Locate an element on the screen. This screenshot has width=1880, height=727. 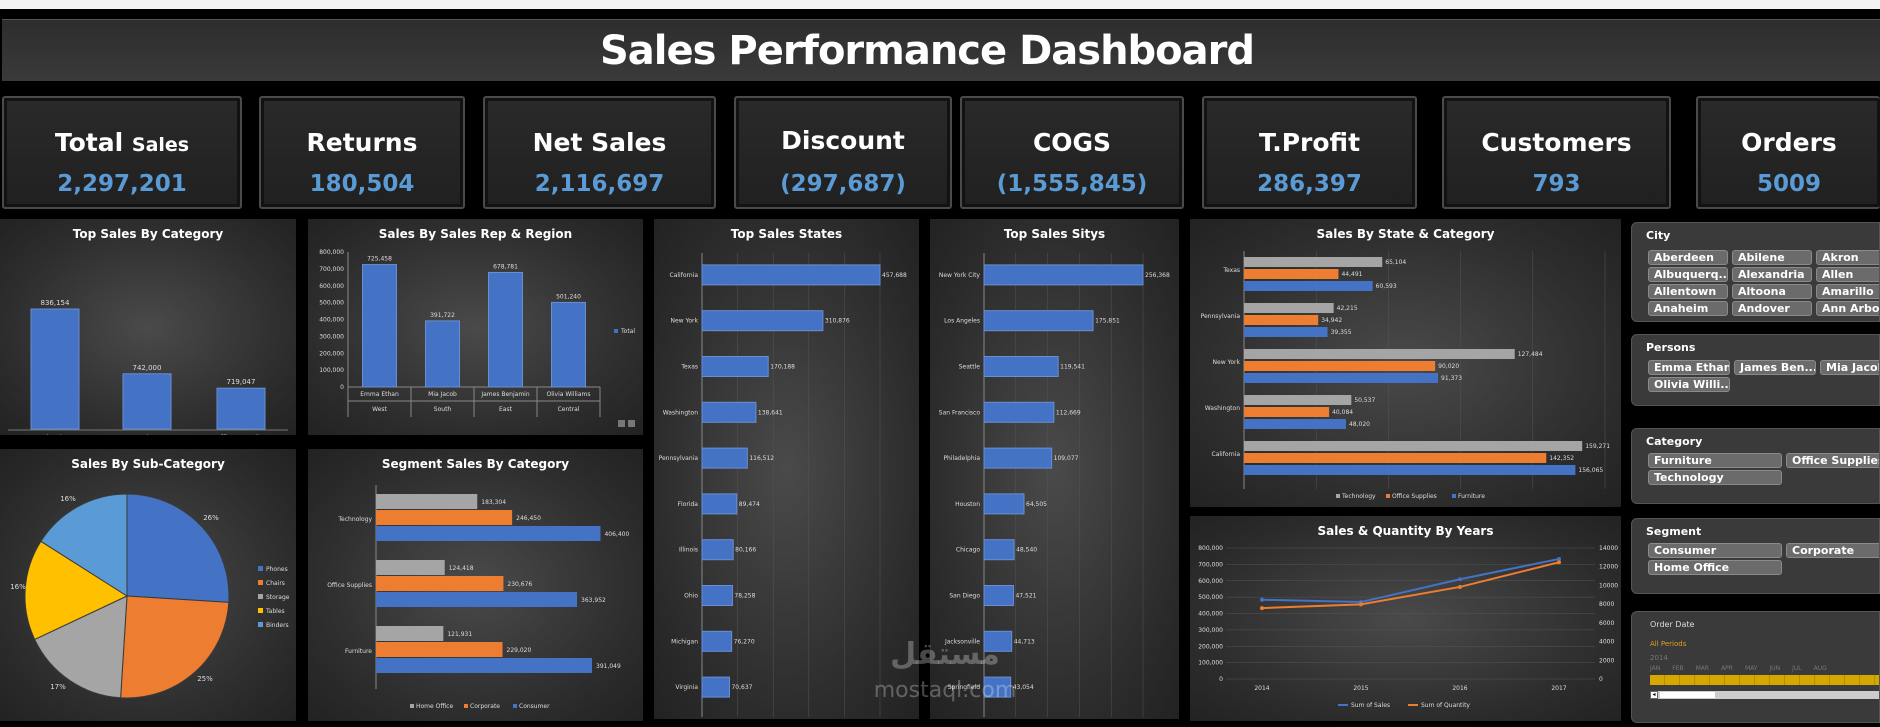
data-label: 256,368 is located at coordinates (1157, 275).